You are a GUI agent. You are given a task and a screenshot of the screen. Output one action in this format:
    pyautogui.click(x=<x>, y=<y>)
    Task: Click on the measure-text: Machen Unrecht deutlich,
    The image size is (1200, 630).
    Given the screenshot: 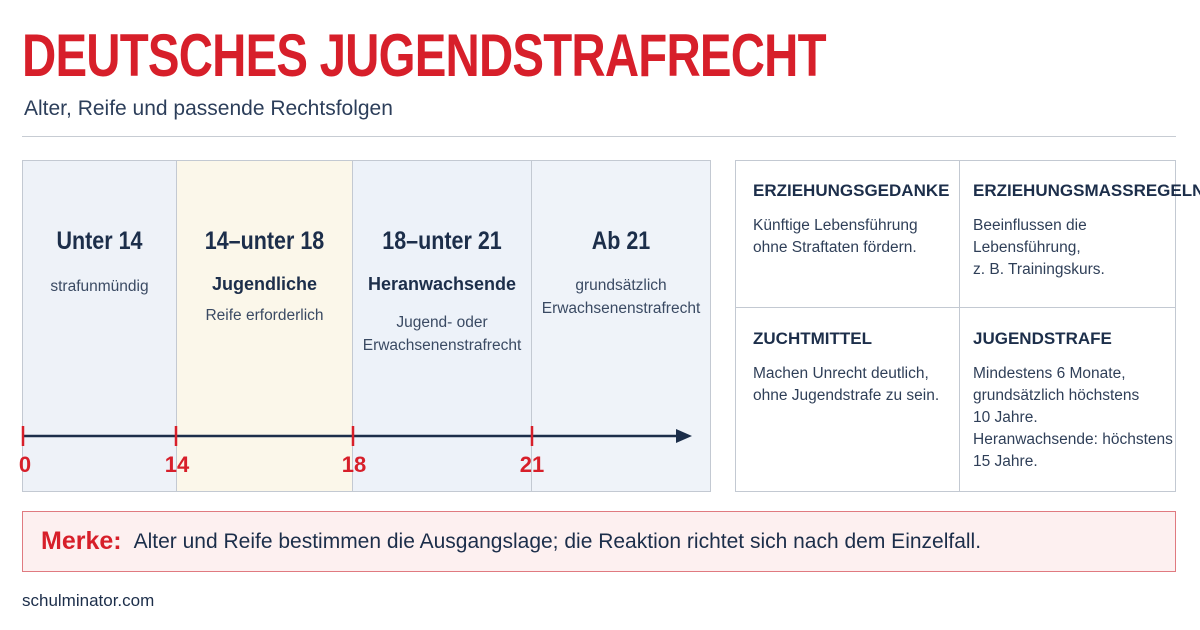 What is the action you would take?
    pyautogui.click(x=841, y=373)
    